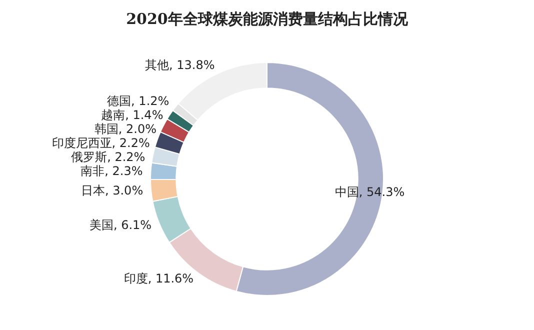  Describe the element at coordinates (125, 129) in the screenshot. I see `slice-label: 韩国, 2.0%` at that location.